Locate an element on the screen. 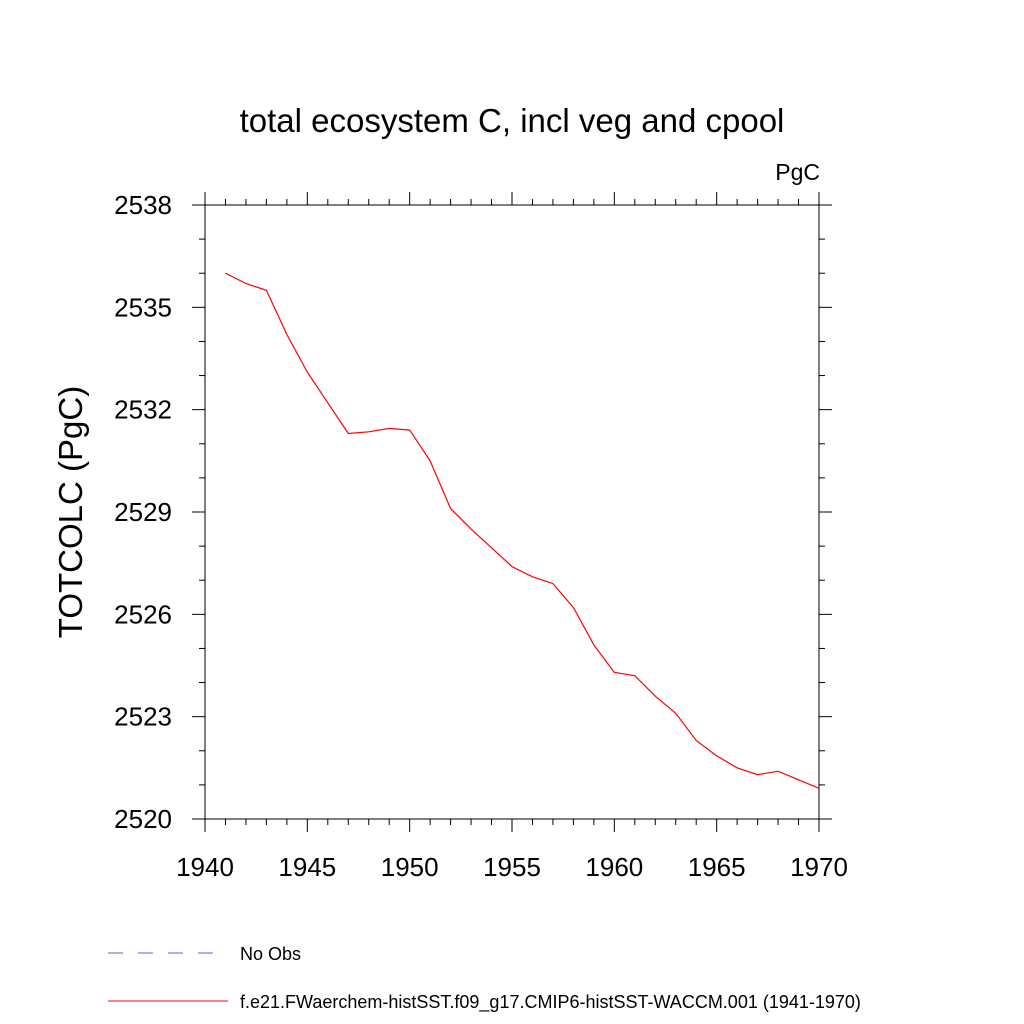  x-tick-label: 1950 is located at coordinates (410, 867).